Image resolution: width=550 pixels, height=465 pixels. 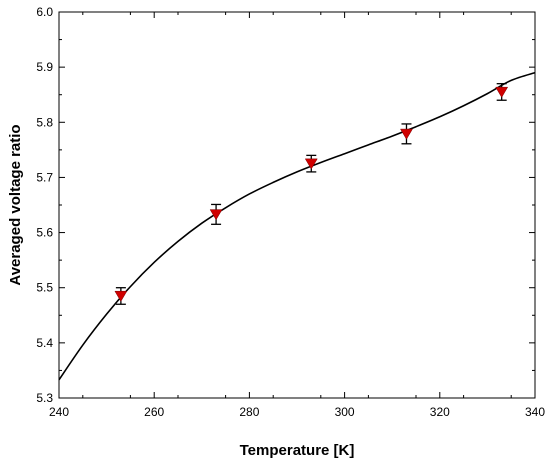 What do you see at coordinates (44, 233) in the screenshot?
I see `y-tick-label: 5.6` at bounding box center [44, 233].